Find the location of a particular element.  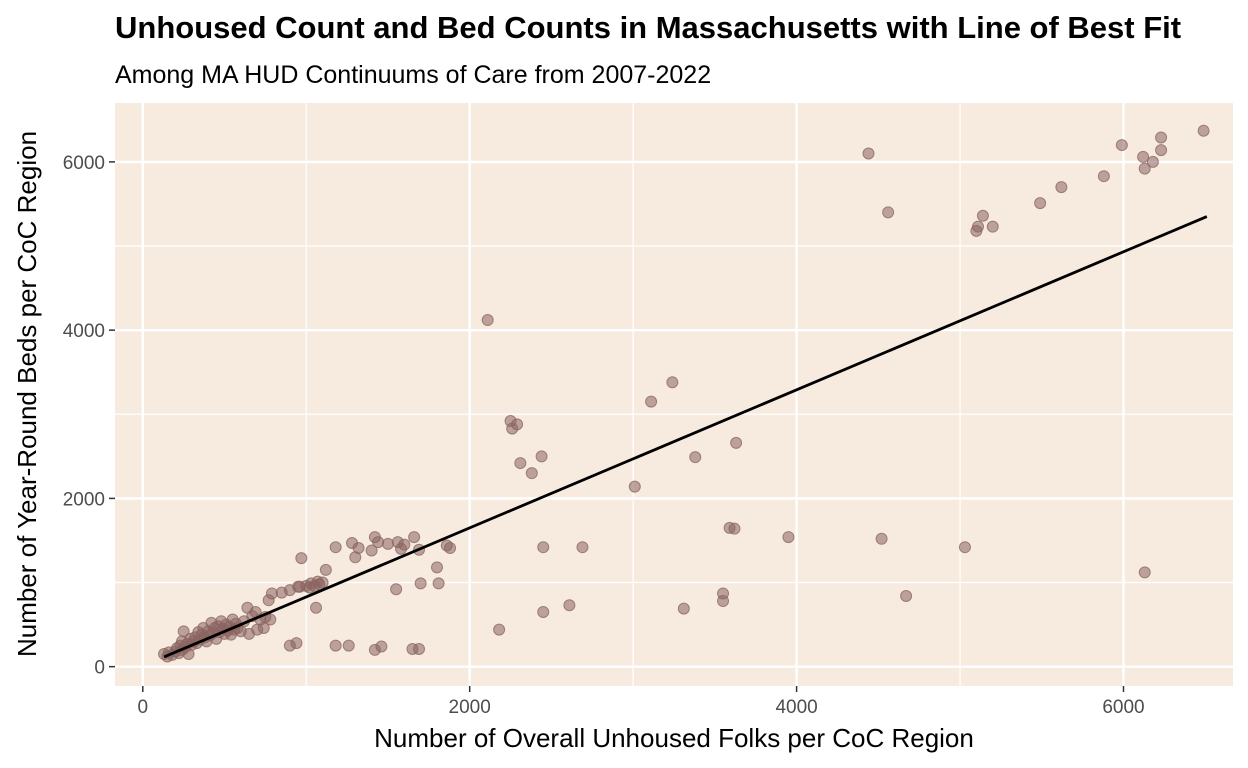

y-axis: 0 2000 4000 6000 is located at coordinates (89, 416).